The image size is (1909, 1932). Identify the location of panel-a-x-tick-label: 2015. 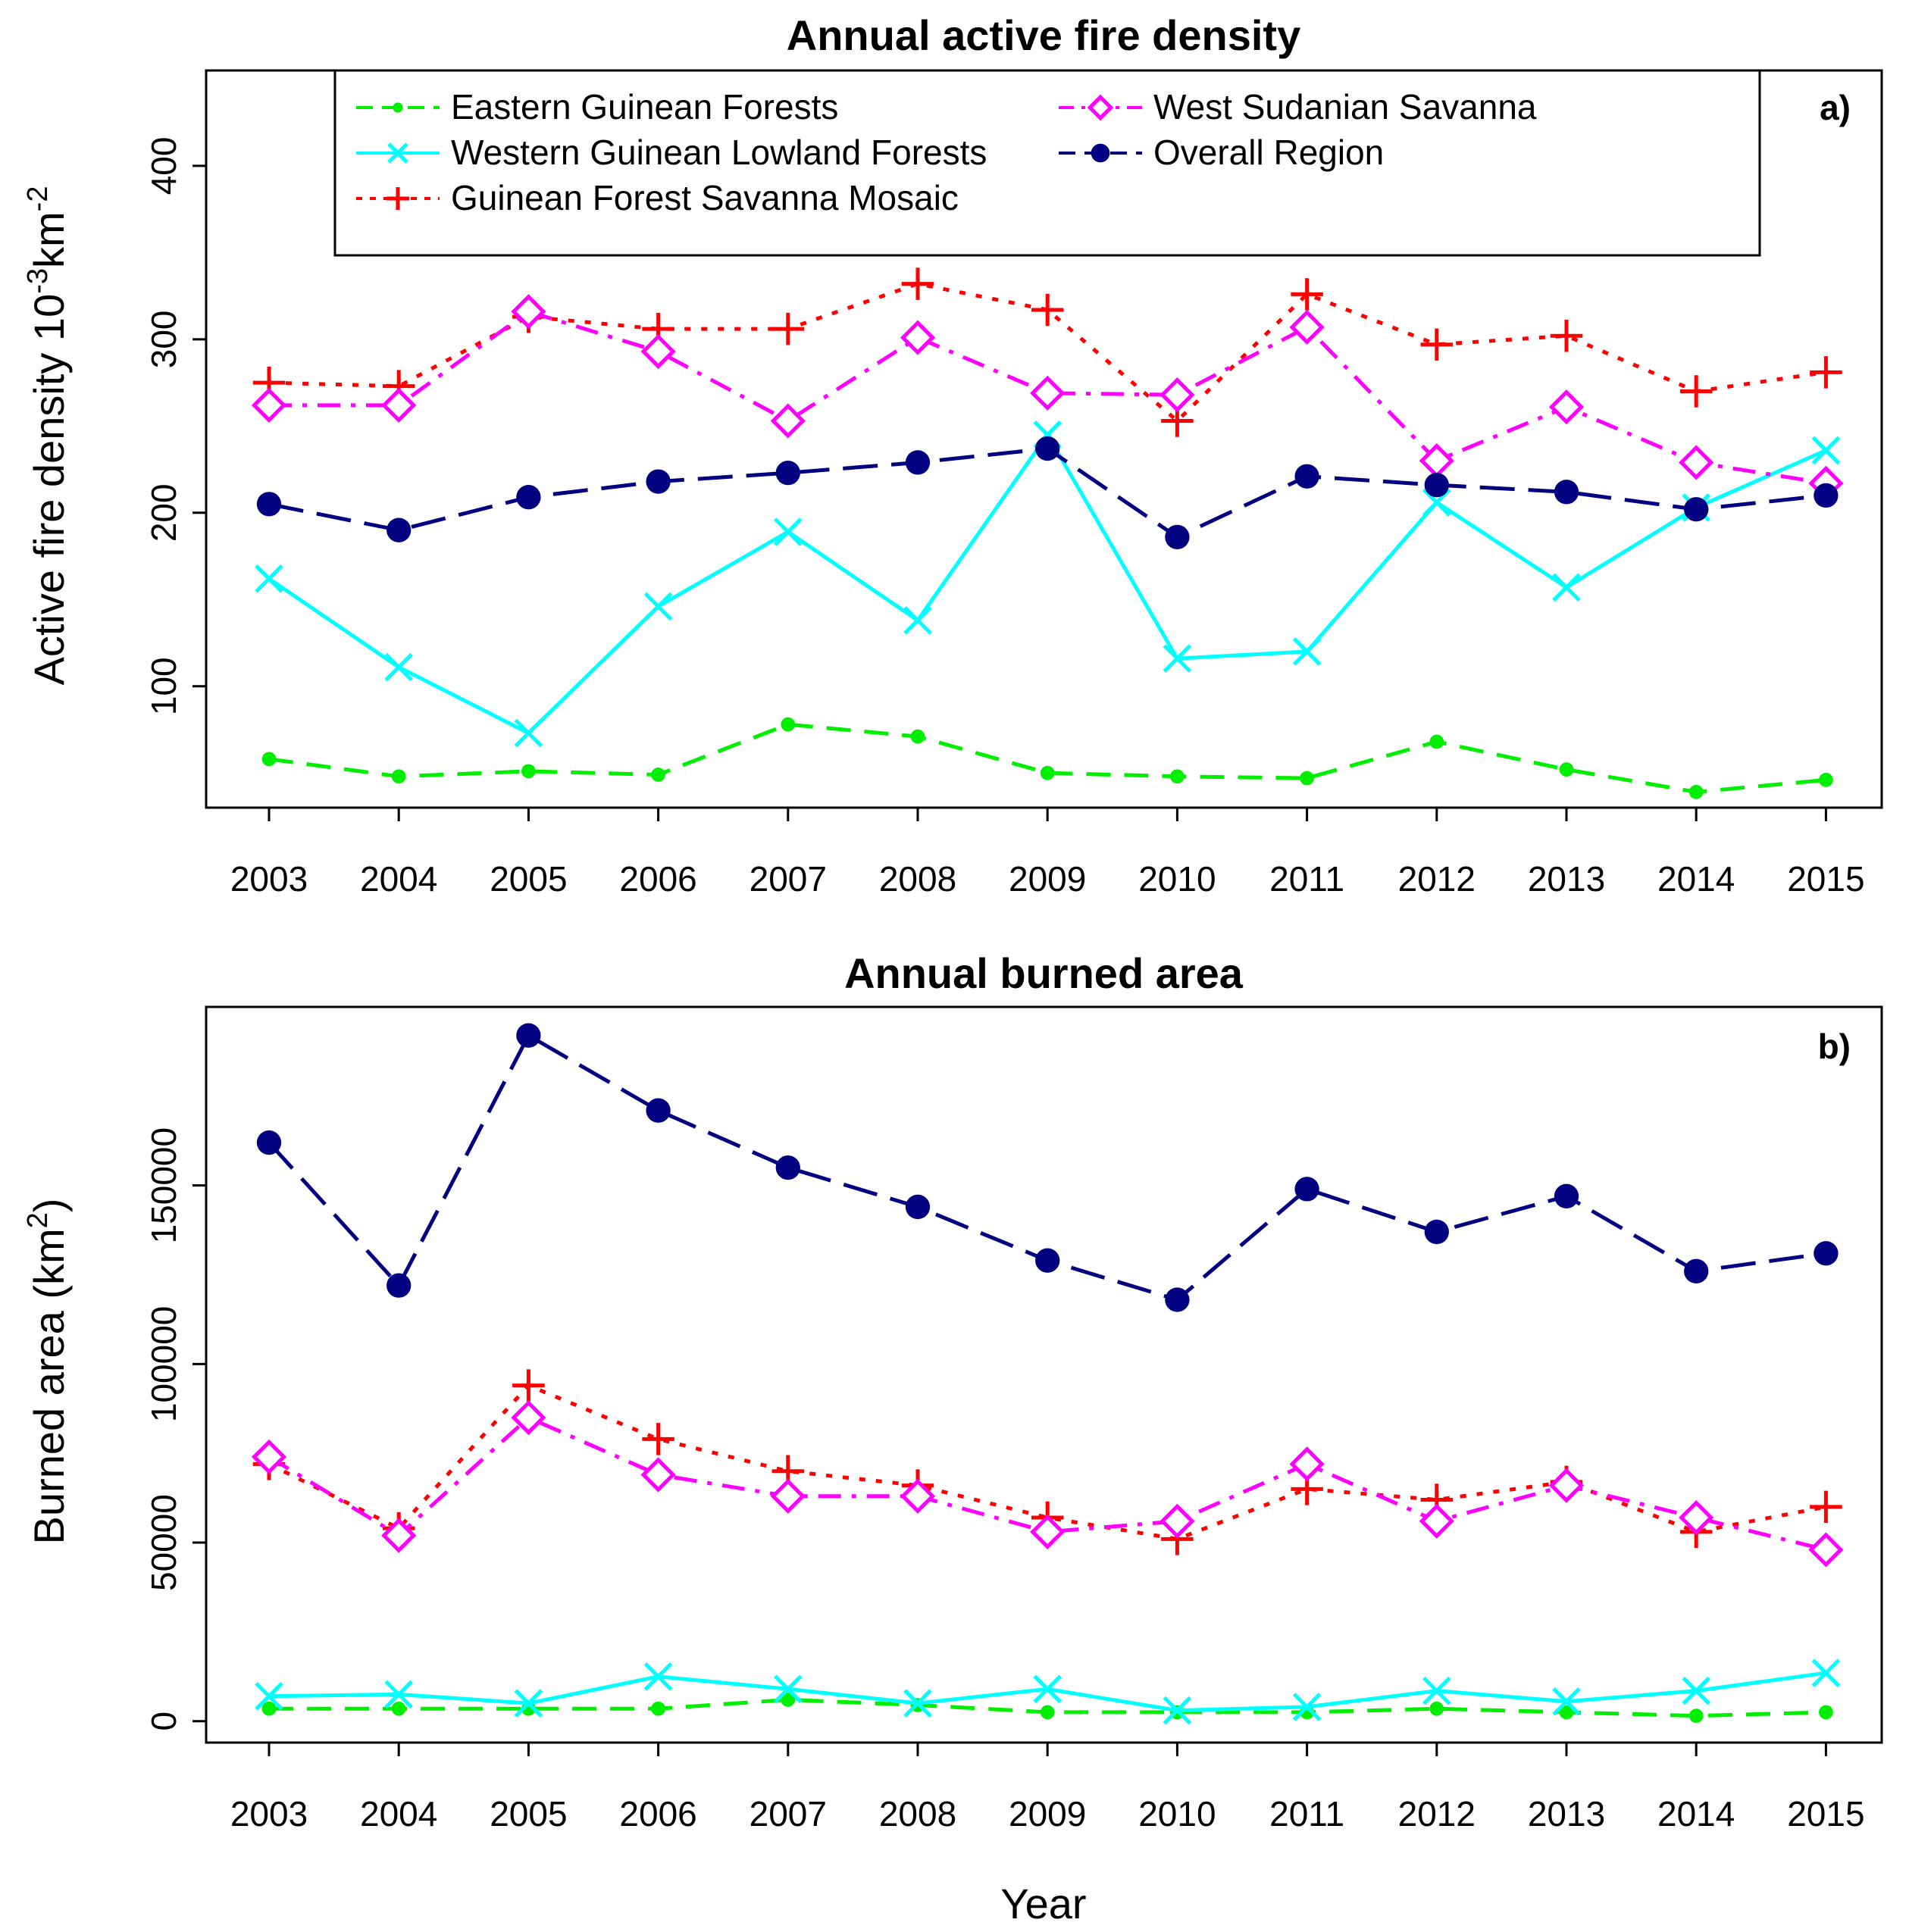
(1825, 879).